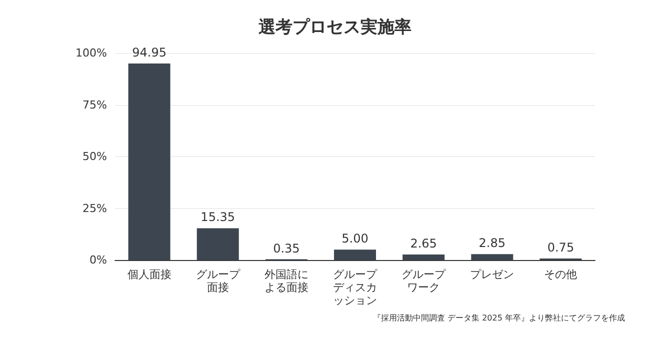 The height and width of the screenshot is (340, 670). What do you see at coordinates (424, 281) in the screenshot?
I see `x-tick-label: グループワーク` at bounding box center [424, 281].